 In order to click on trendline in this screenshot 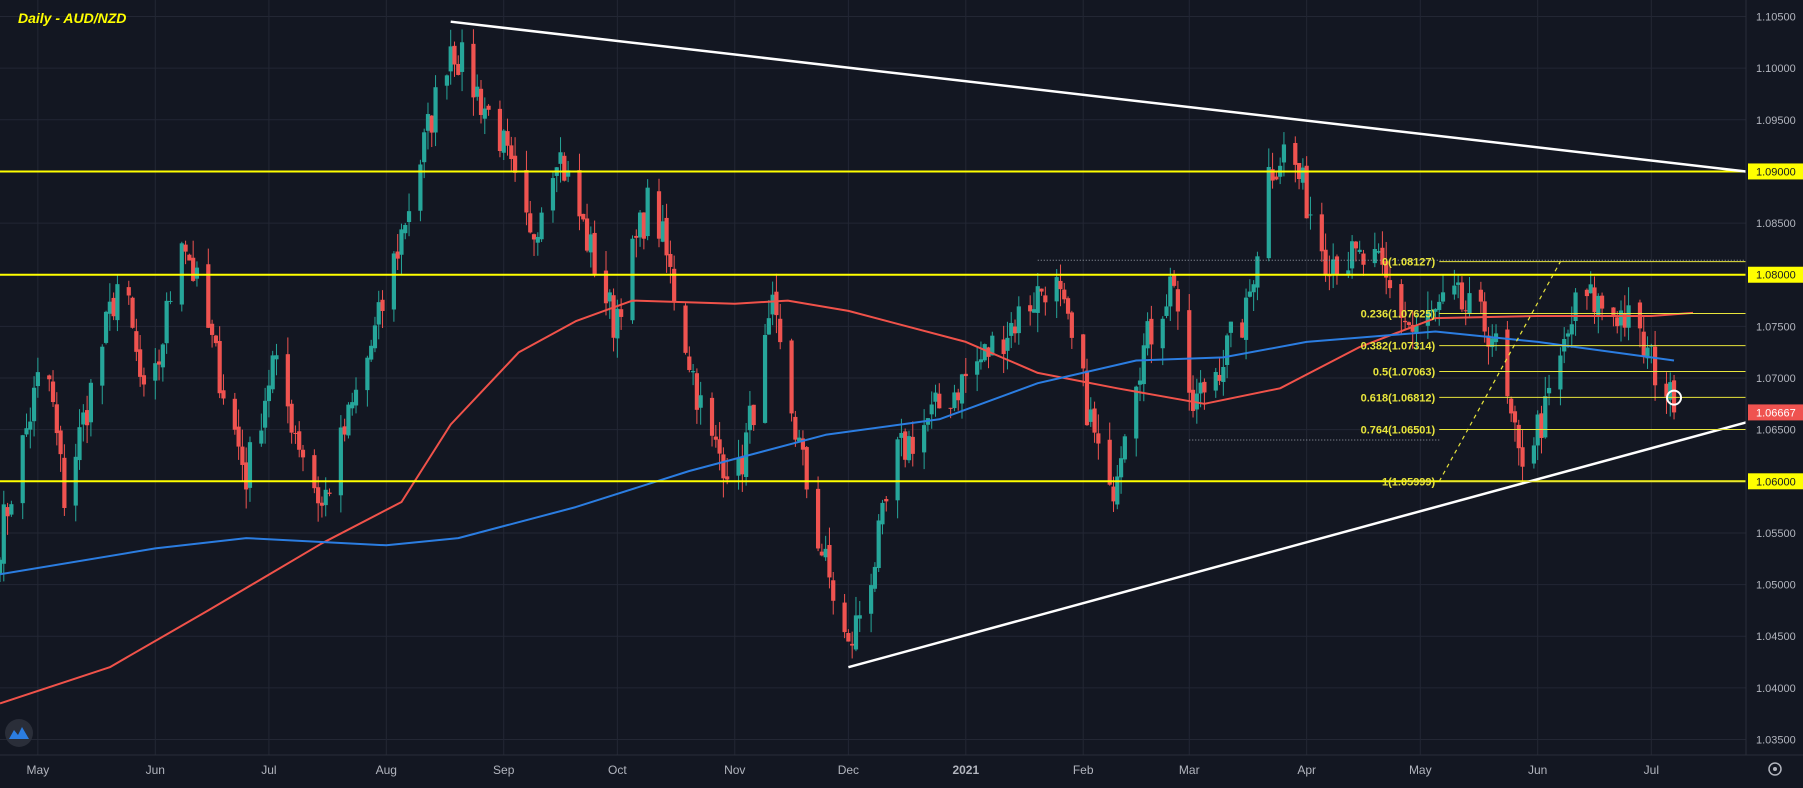, I will do `click(1098, 96)`.